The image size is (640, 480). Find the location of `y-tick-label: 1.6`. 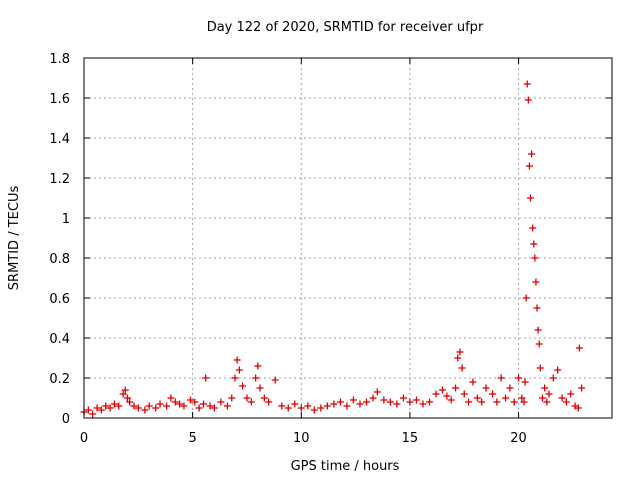

y-tick-label: 1.6 is located at coordinates (59, 99).